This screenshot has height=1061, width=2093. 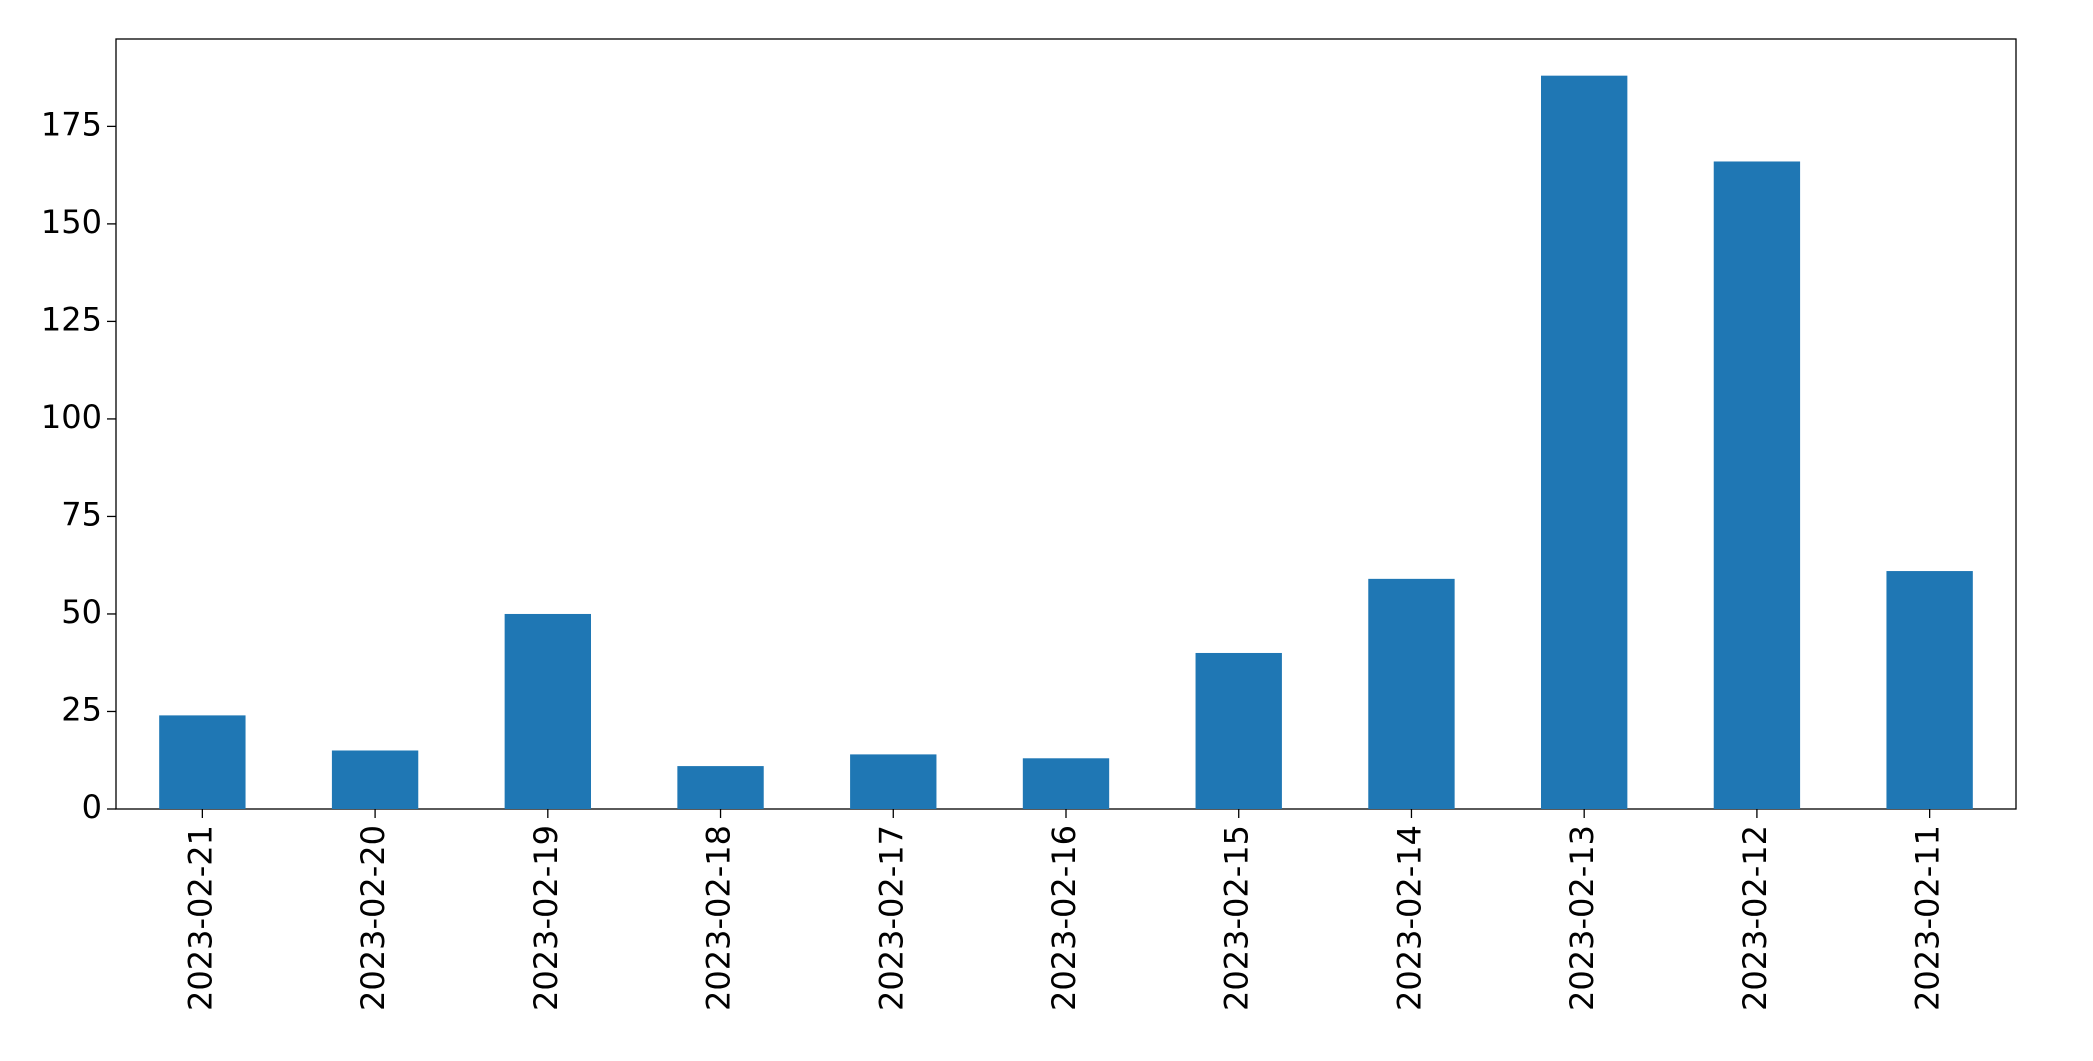 What do you see at coordinates (81, 709) in the screenshot?
I see `y-tick-label: 25` at bounding box center [81, 709].